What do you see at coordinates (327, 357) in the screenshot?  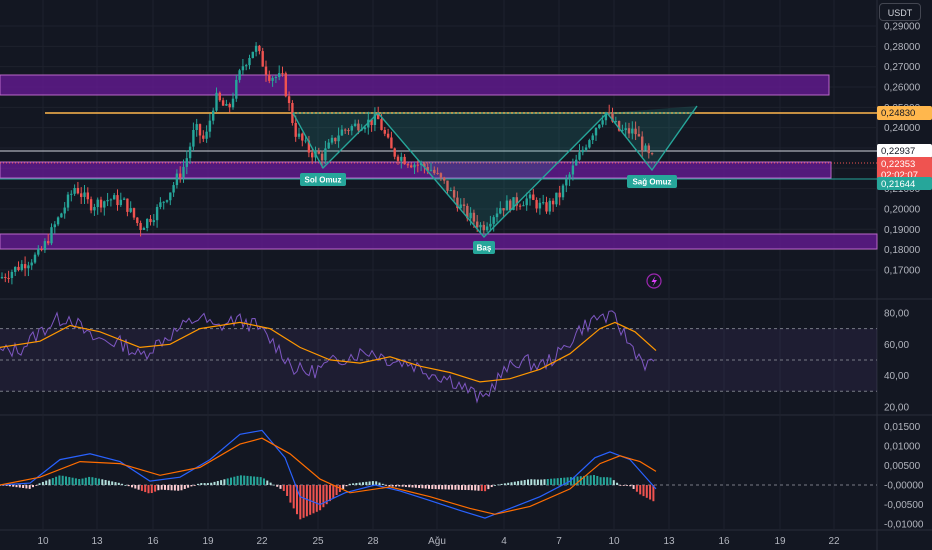 I see `rsi-line` at bounding box center [327, 357].